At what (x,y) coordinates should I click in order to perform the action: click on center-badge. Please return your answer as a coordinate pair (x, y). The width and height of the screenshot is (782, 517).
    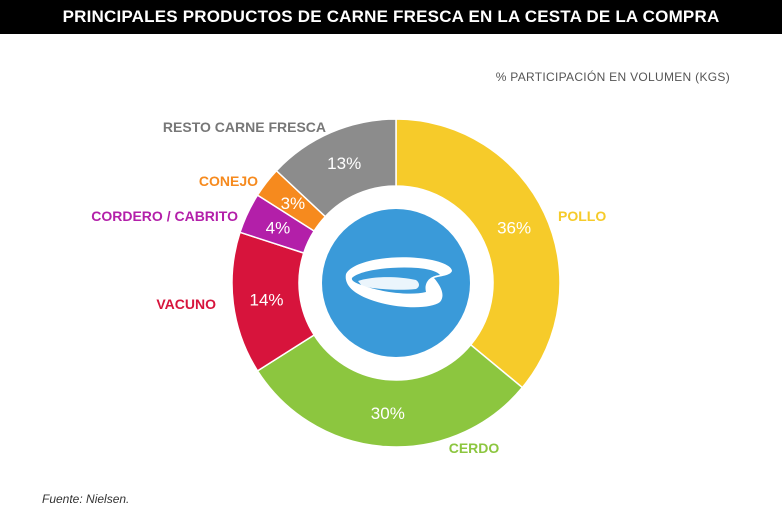
    Looking at the image, I should click on (396, 283).